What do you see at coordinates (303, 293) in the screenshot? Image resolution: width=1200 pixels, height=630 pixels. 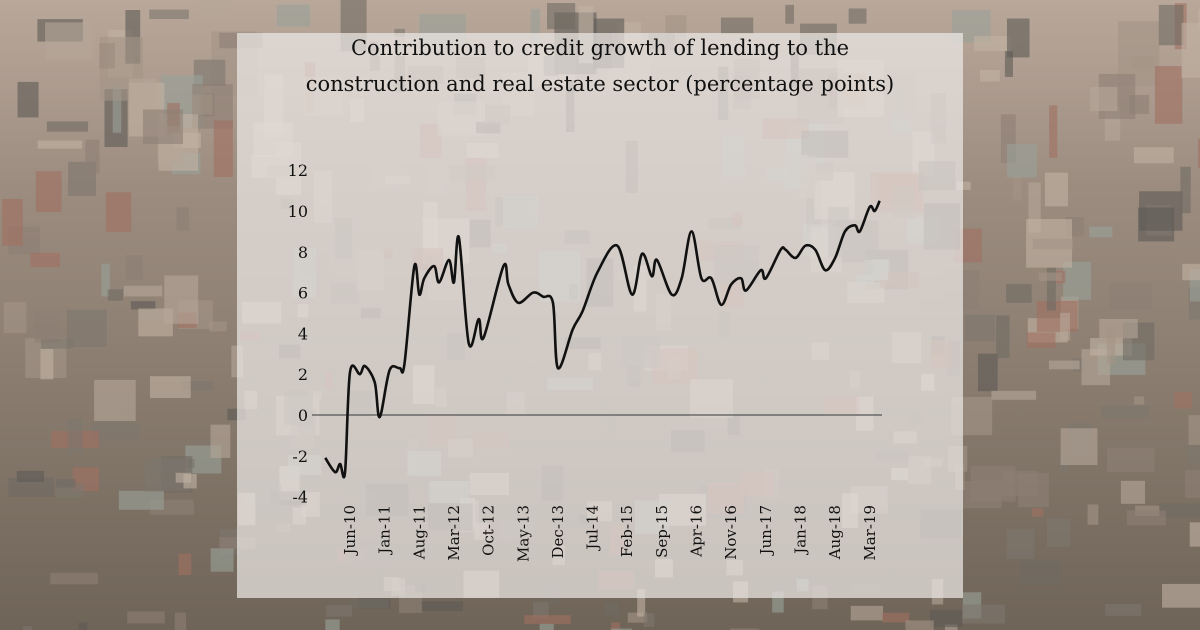 I see `y-tick-label: 6` at bounding box center [303, 293].